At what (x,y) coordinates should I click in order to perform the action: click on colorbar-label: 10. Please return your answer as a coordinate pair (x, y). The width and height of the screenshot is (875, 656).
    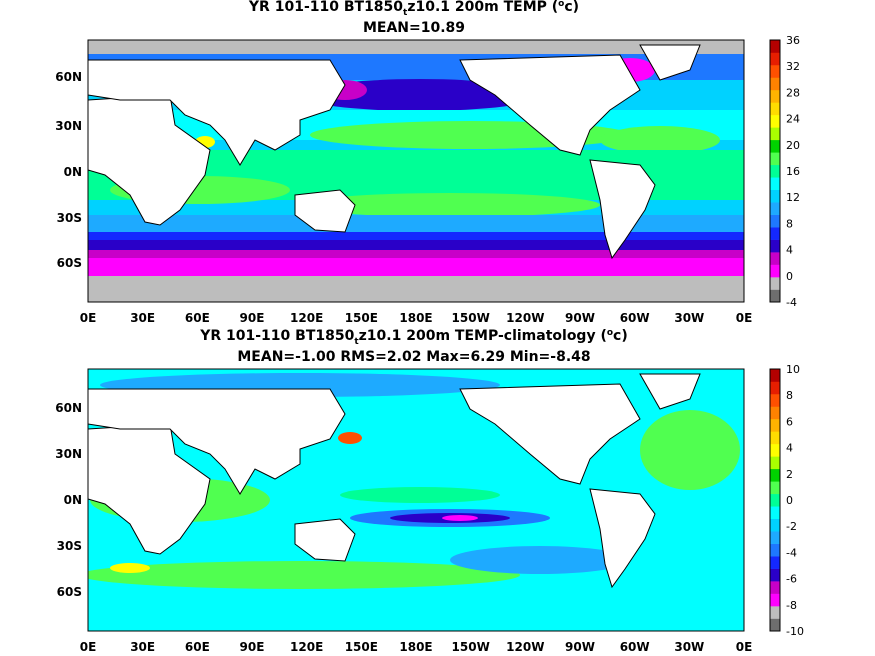
    Looking at the image, I should click on (793, 369).